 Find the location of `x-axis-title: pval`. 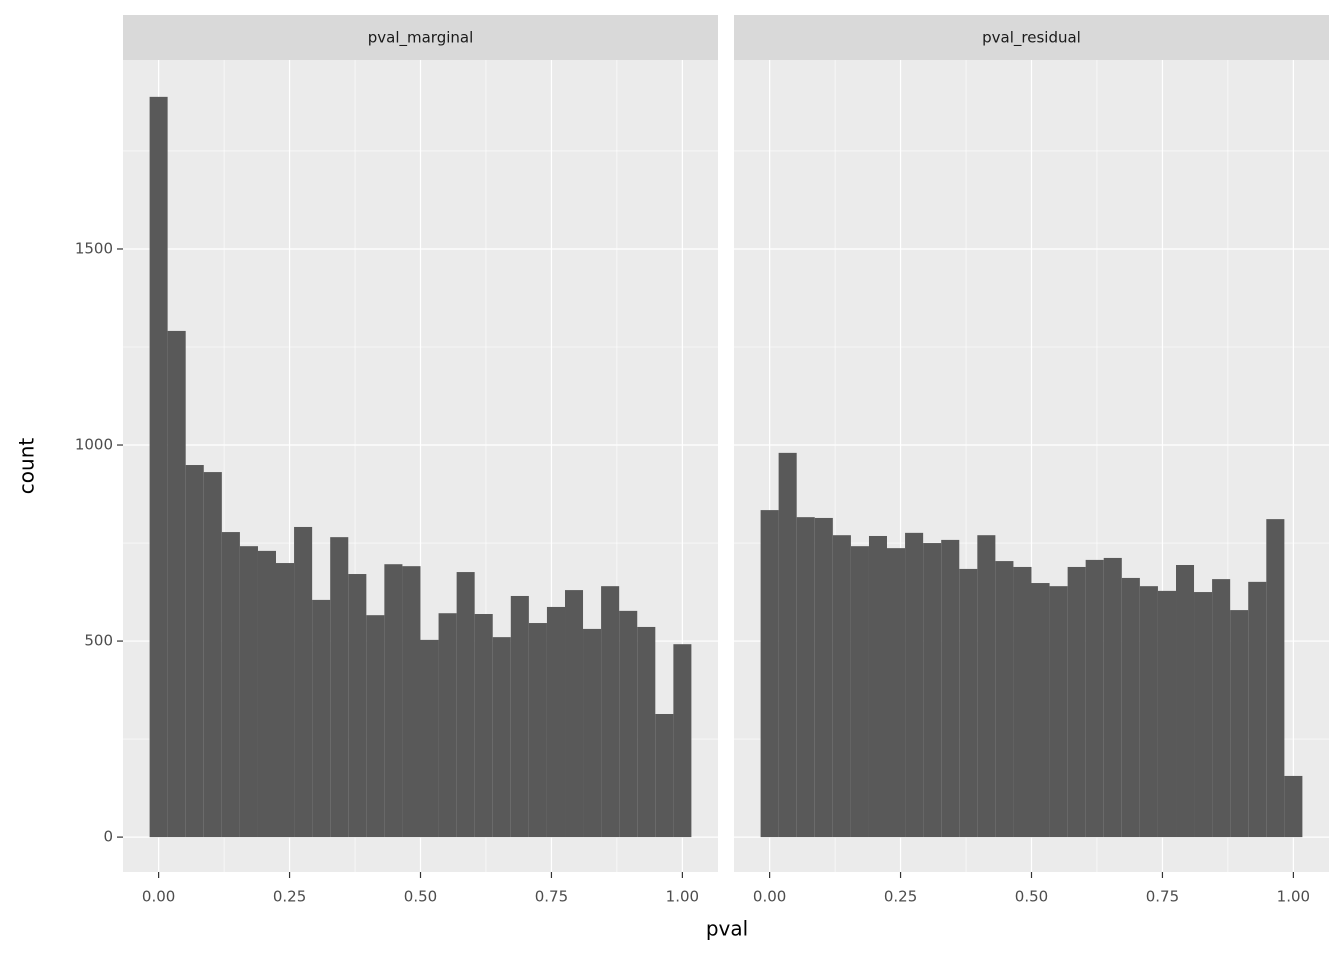

x-axis-title: pval is located at coordinates (727, 929).